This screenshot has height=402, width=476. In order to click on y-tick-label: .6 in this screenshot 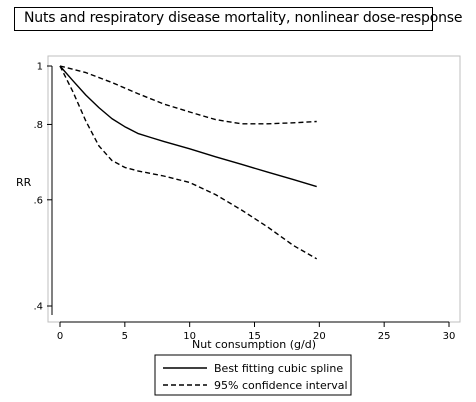, I will do `click(38, 200)`.